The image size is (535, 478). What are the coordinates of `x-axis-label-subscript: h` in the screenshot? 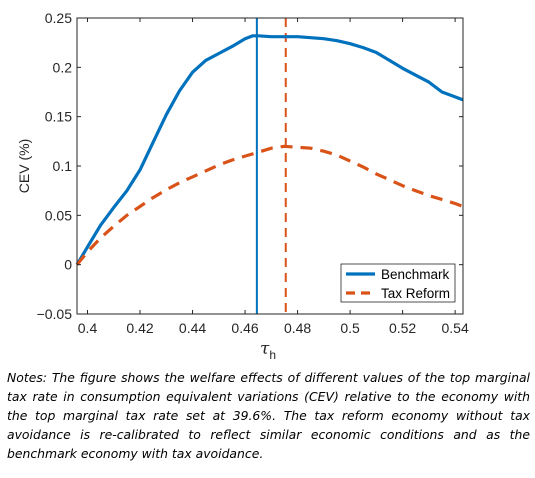 It's located at (272, 355).